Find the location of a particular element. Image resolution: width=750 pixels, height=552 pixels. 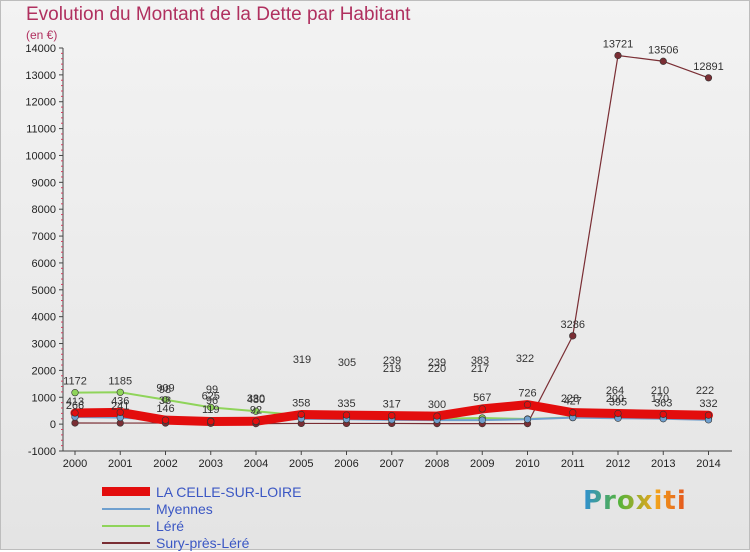

y-tick-label: 6000 is located at coordinates (44, 264).